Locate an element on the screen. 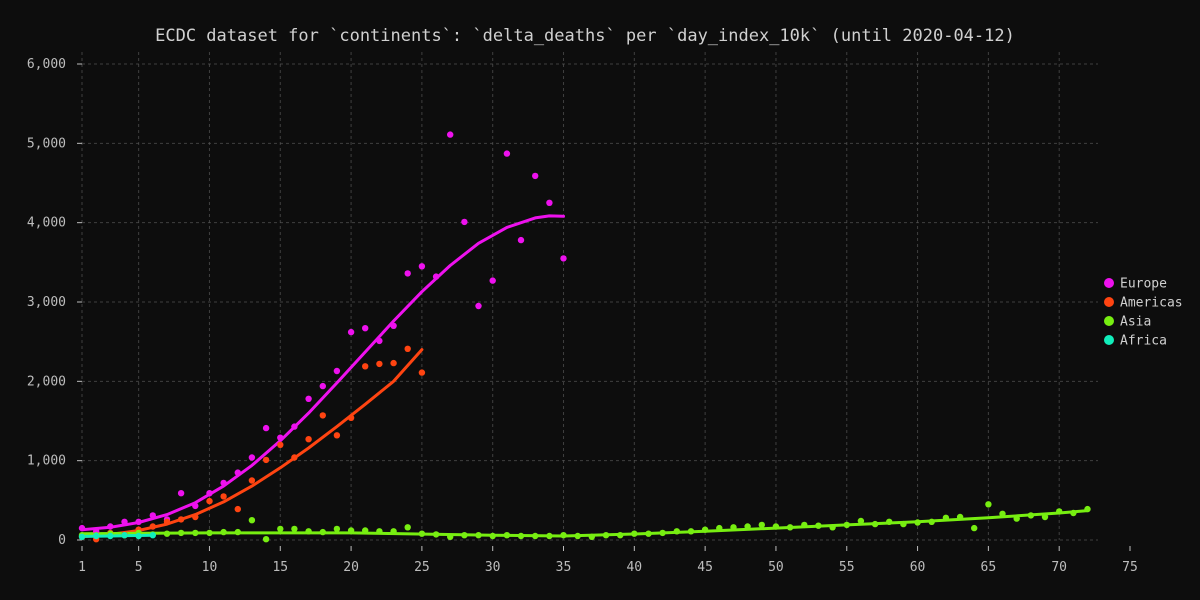 The image size is (1200, 600). legend-marker-africa is located at coordinates (1109, 340).